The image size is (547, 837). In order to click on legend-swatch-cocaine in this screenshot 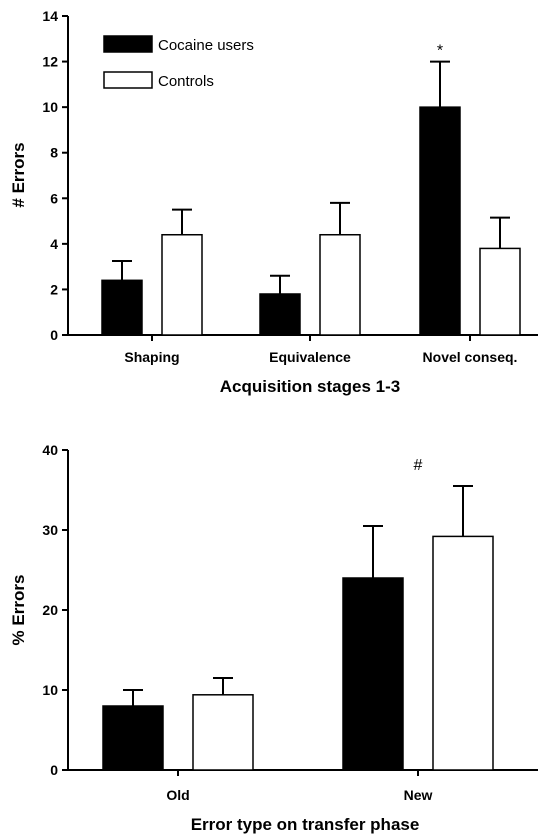, I will do `click(128, 44)`.